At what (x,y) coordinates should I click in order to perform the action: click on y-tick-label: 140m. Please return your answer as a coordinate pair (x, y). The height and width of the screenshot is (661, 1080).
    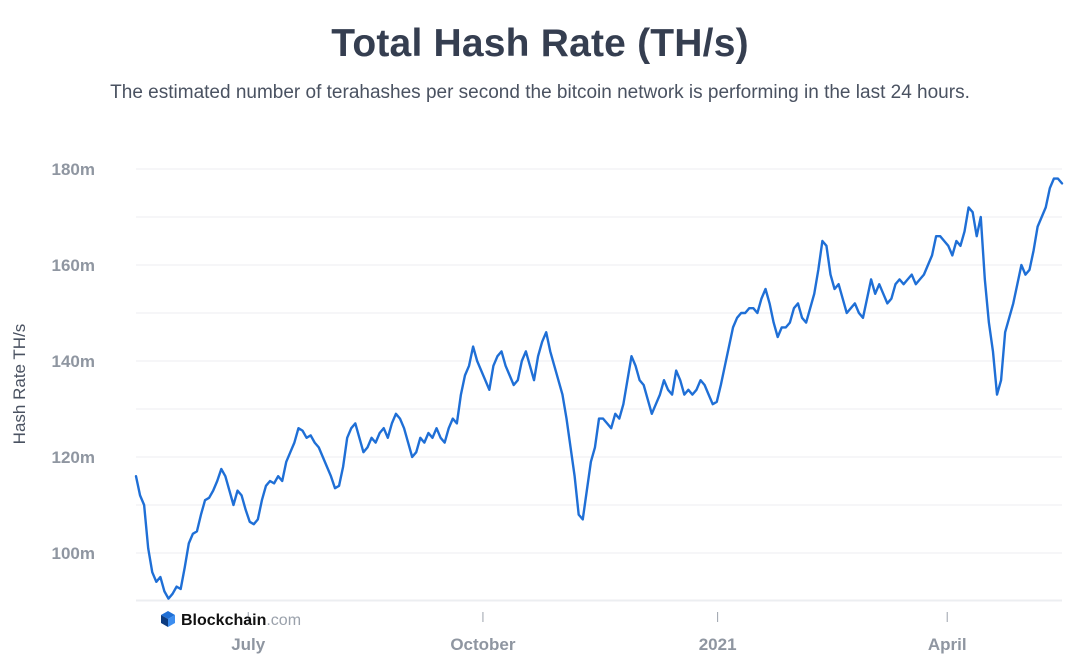
    Looking at the image, I should click on (73, 361).